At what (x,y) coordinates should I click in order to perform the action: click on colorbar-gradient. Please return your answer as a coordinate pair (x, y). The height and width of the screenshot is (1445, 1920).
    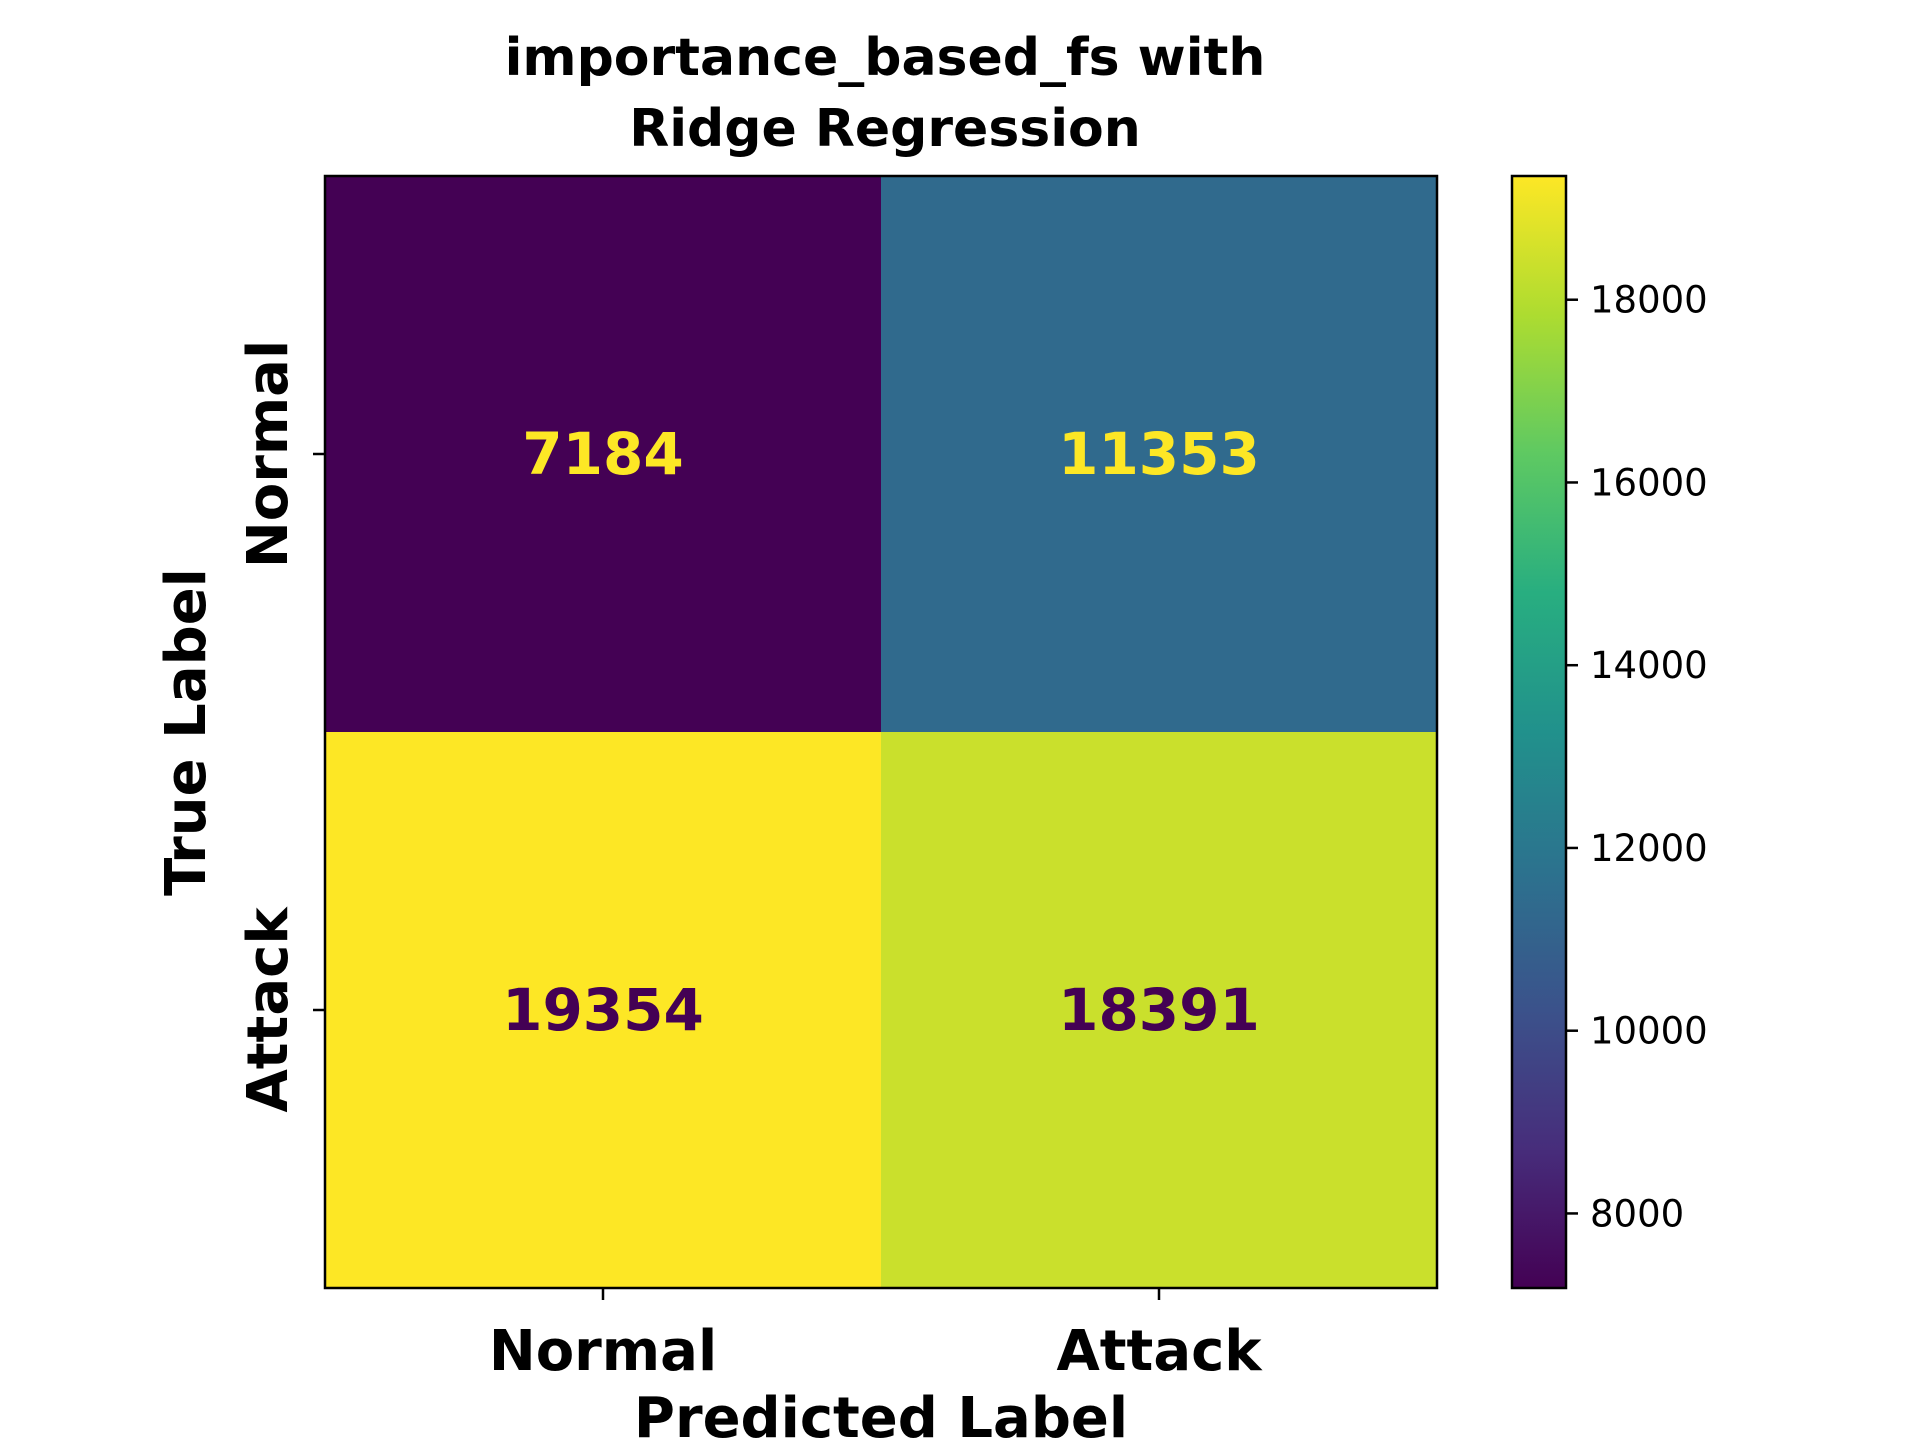
    Looking at the image, I should click on (1539, 732).